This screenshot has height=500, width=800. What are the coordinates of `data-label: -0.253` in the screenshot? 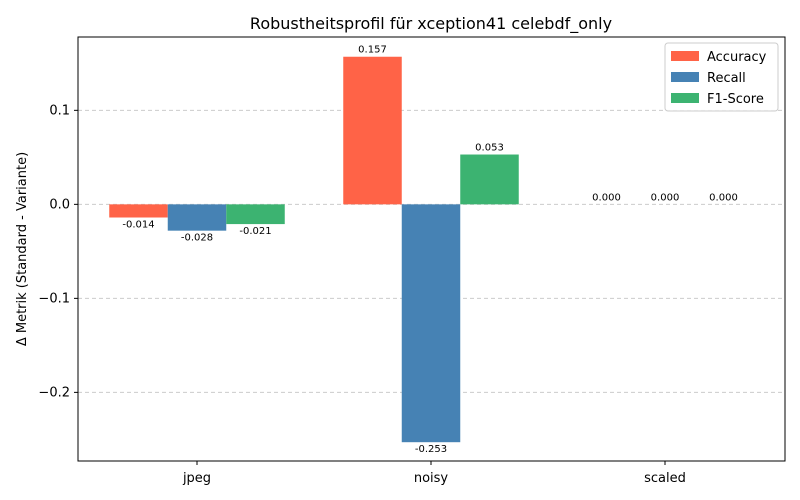 It's located at (431, 449).